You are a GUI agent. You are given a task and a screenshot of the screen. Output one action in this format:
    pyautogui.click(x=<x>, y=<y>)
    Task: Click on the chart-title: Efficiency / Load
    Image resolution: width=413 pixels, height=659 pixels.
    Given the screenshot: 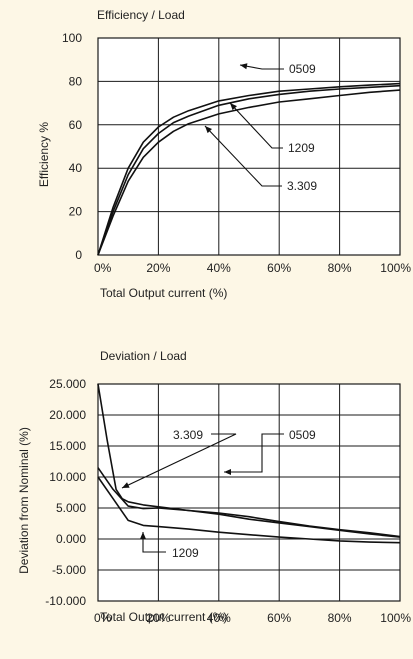 What is the action you would take?
    pyautogui.click(x=141, y=15)
    